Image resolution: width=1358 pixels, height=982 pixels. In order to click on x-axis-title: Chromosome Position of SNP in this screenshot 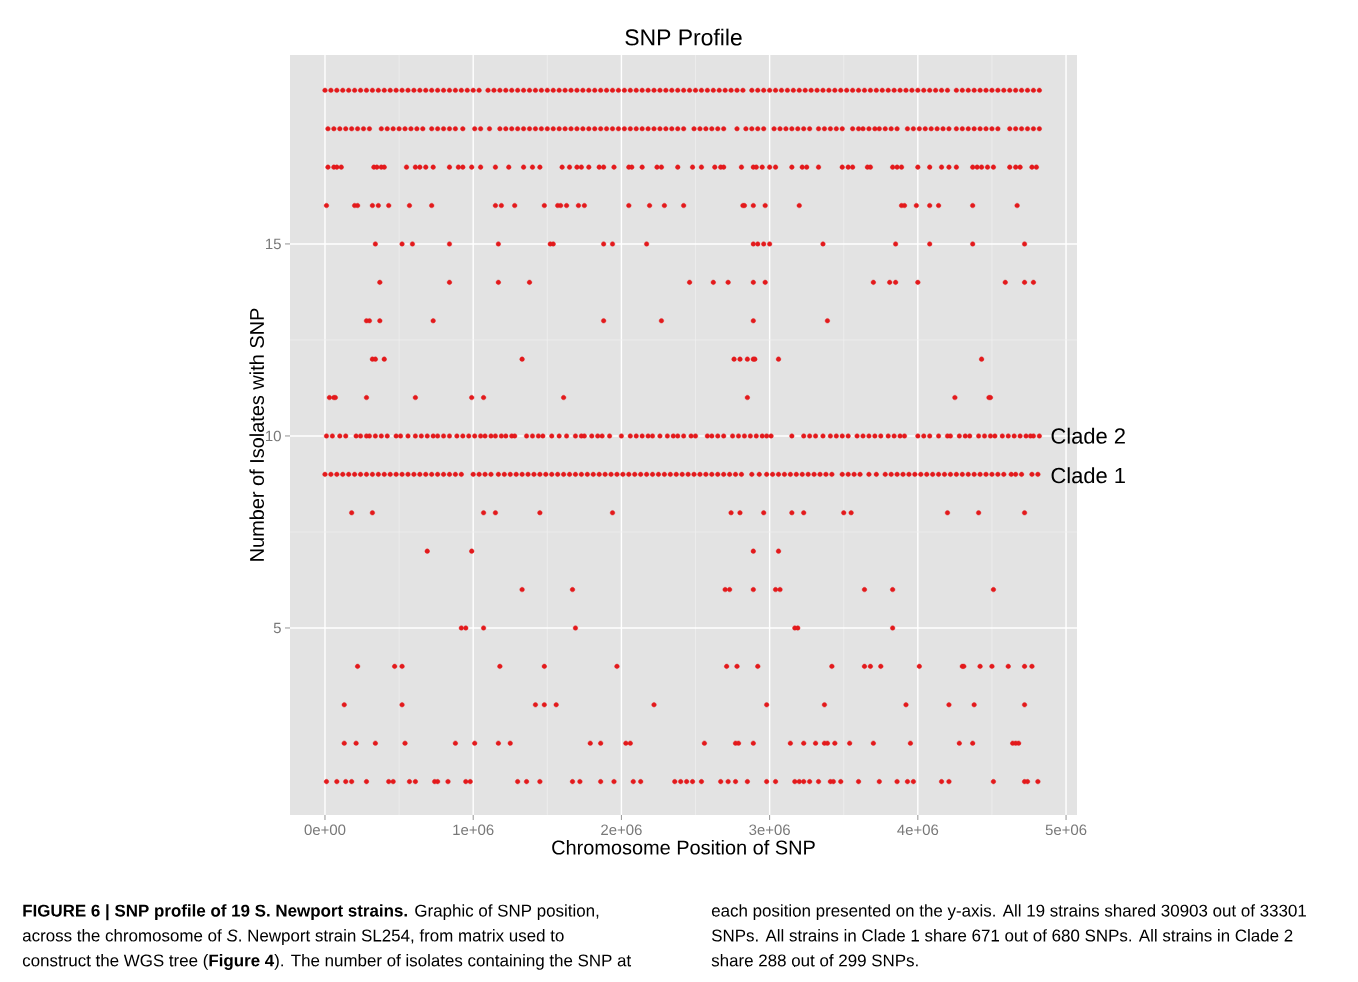, I will do `click(683, 847)`.